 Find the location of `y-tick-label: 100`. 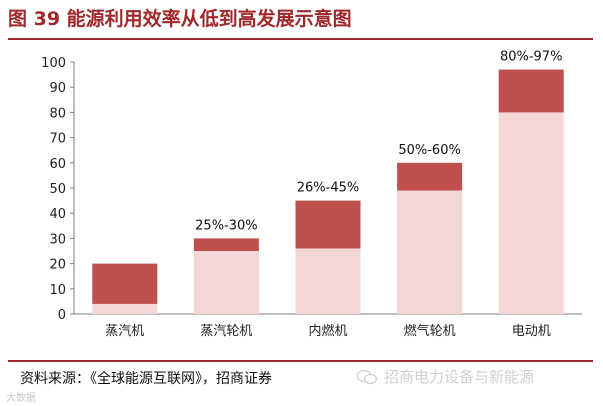

y-tick-label: 100 is located at coordinates (53, 63).